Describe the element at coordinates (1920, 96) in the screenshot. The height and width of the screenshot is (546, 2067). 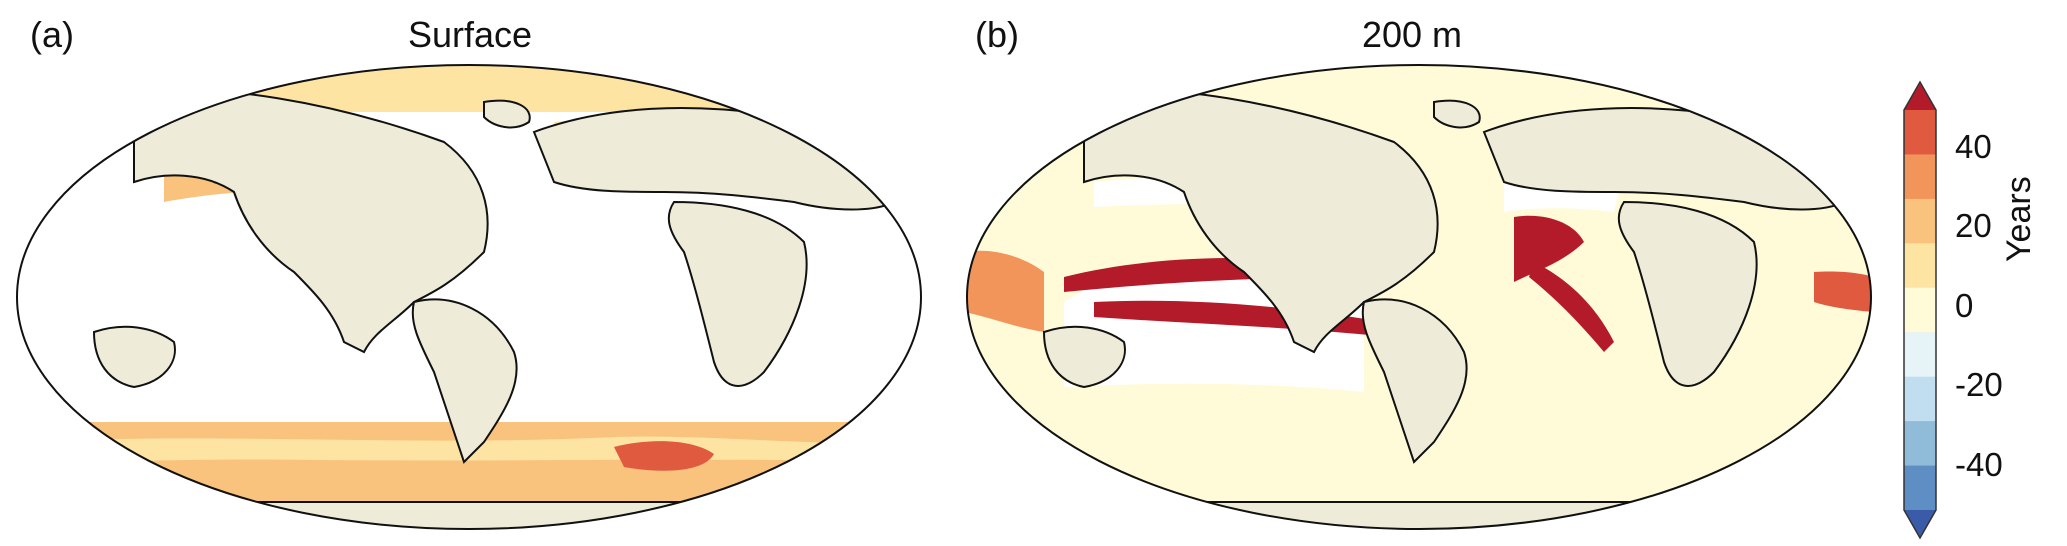
I see `colorbar-extend-top` at that location.